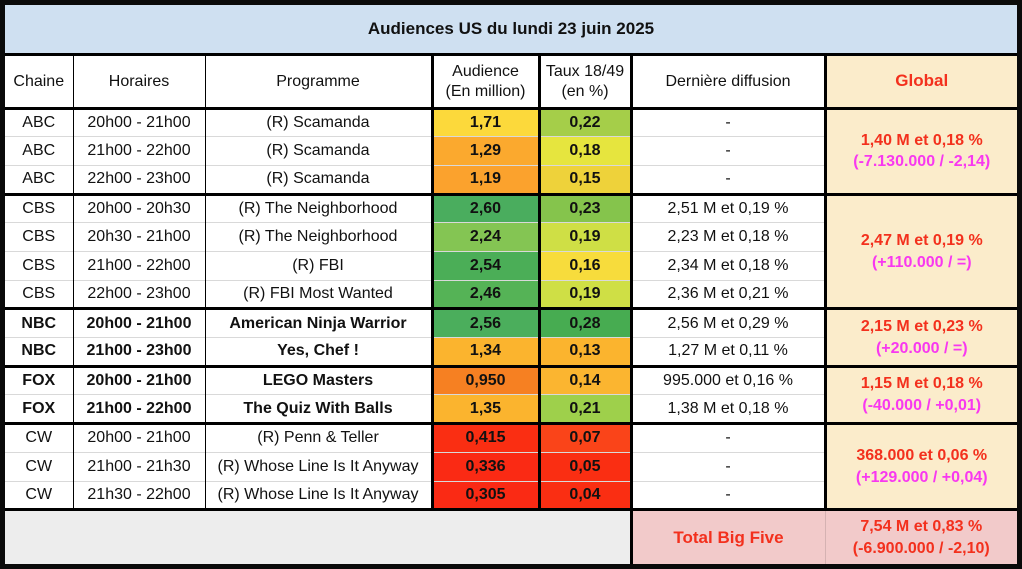 This screenshot has height=569, width=1022. I want to click on cell-derniere: 2,36 M et 0,21 %, so click(729, 294).